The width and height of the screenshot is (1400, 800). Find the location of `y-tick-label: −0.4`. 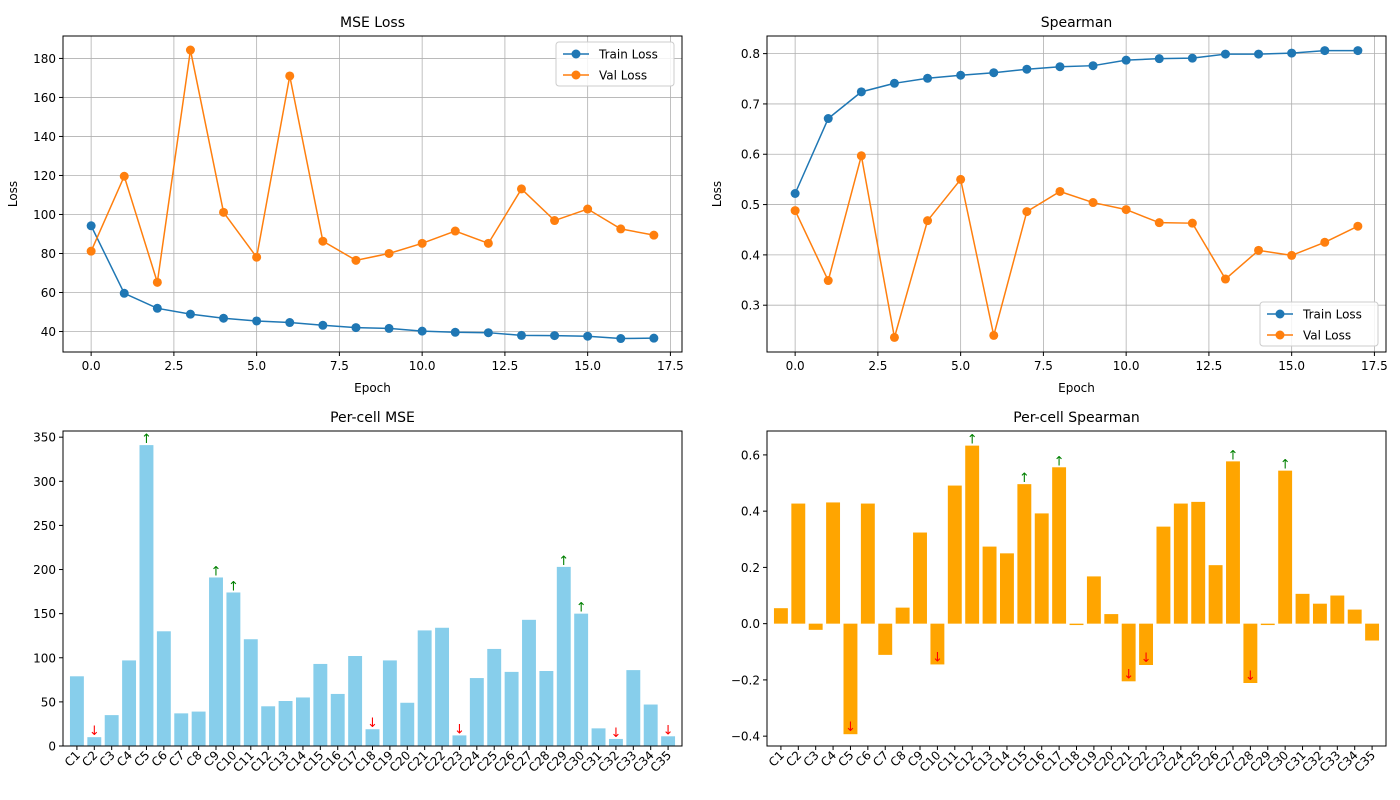

y-tick-label: −0.4 is located at coordinates (745, 737).